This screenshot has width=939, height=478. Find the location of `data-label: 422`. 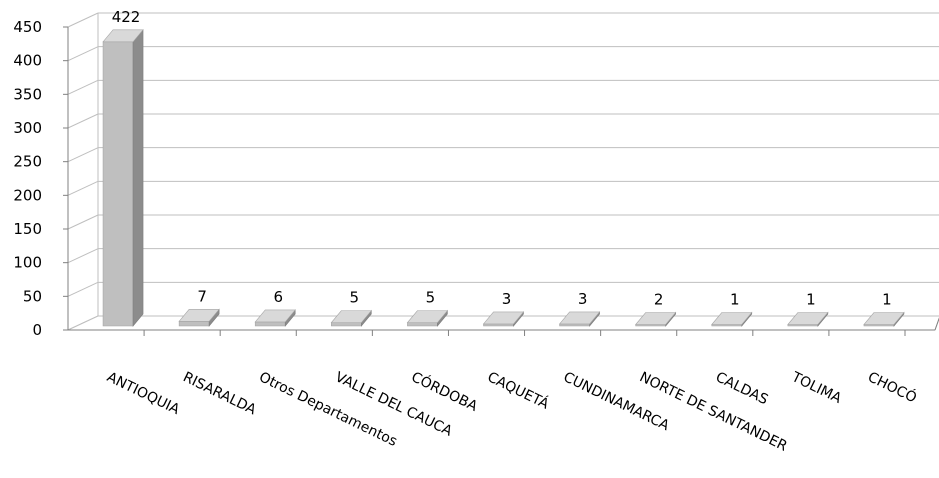

data-label: 422 is located at coordinates (126, 17).